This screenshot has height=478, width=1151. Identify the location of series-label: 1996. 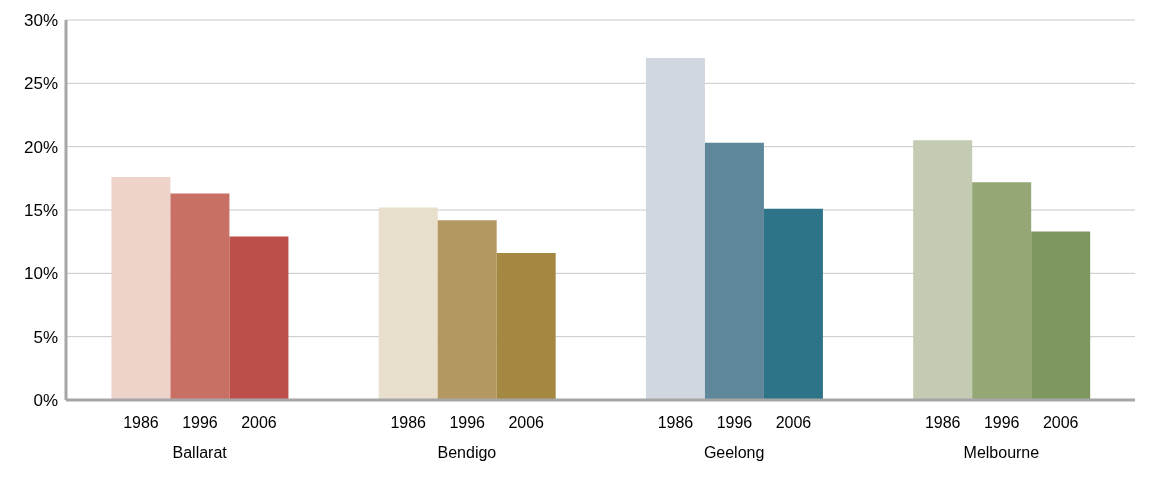
(200, 422).